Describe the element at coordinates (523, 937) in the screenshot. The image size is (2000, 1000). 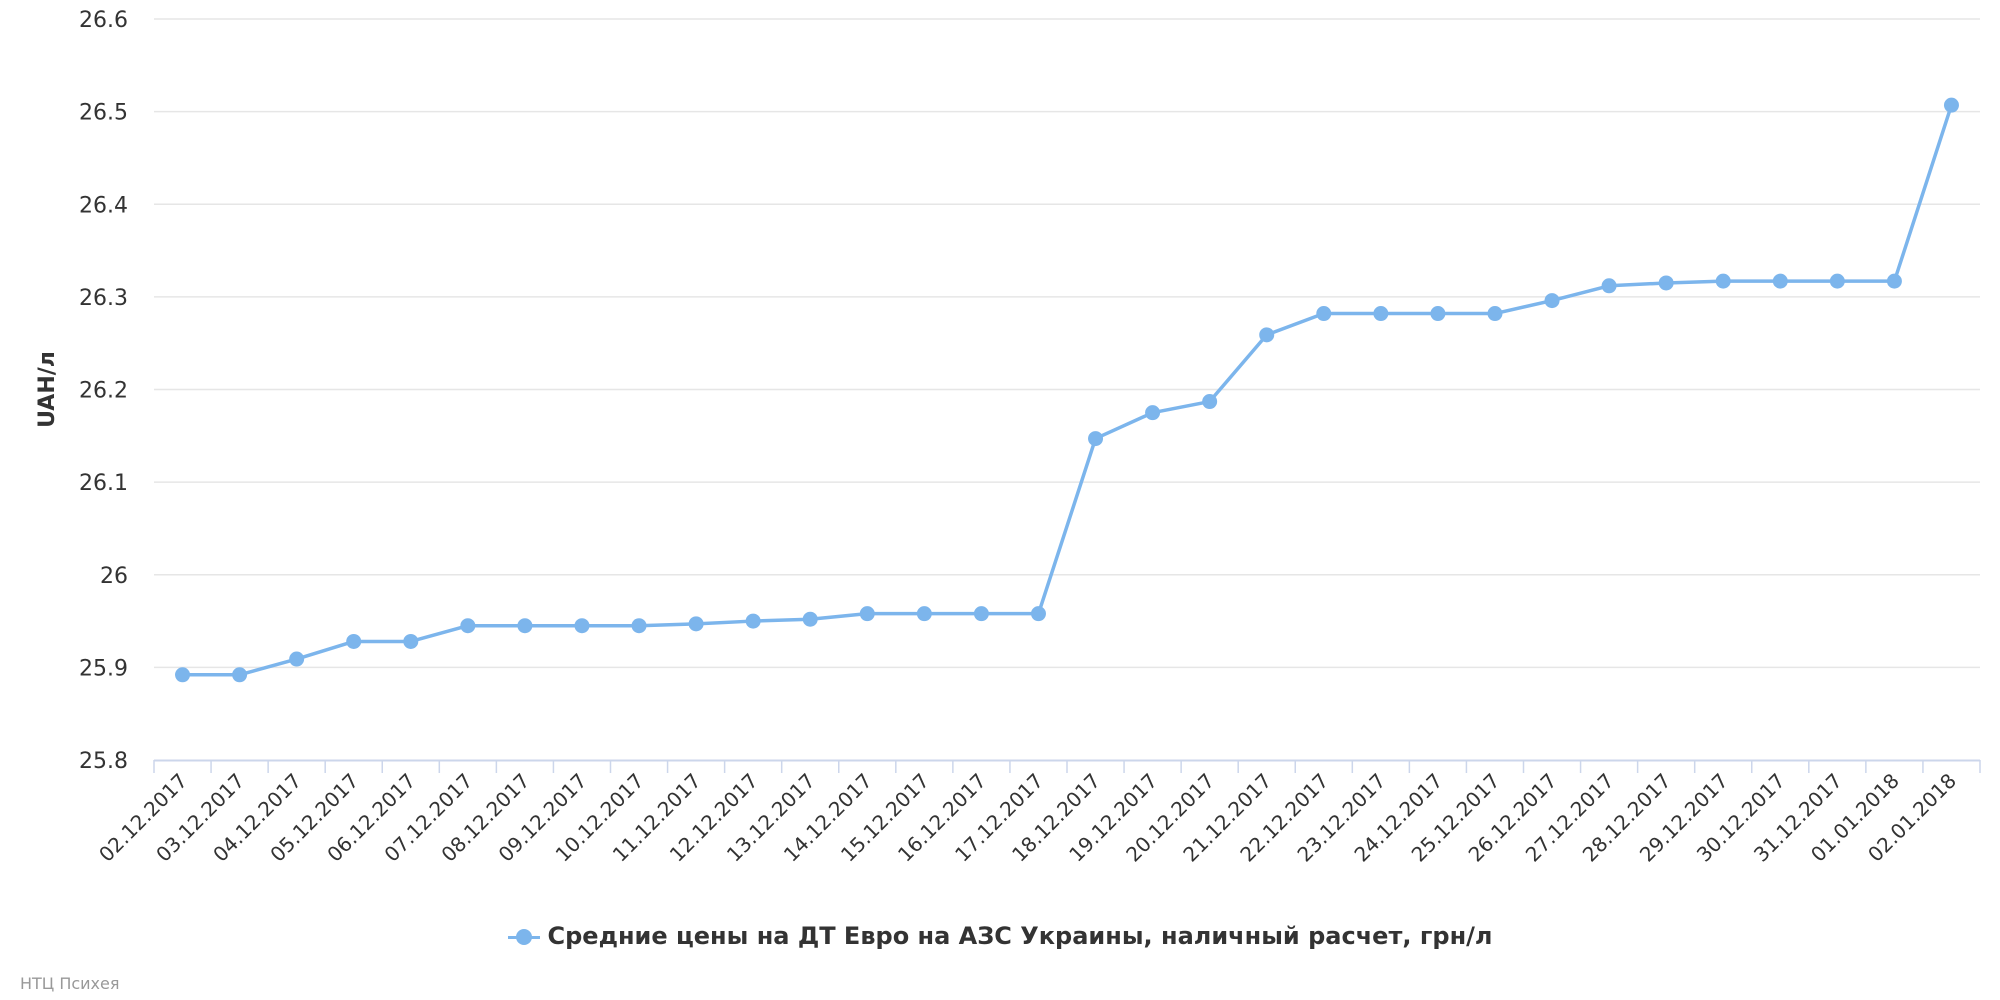
I see `legend-marker-icon` at that location.